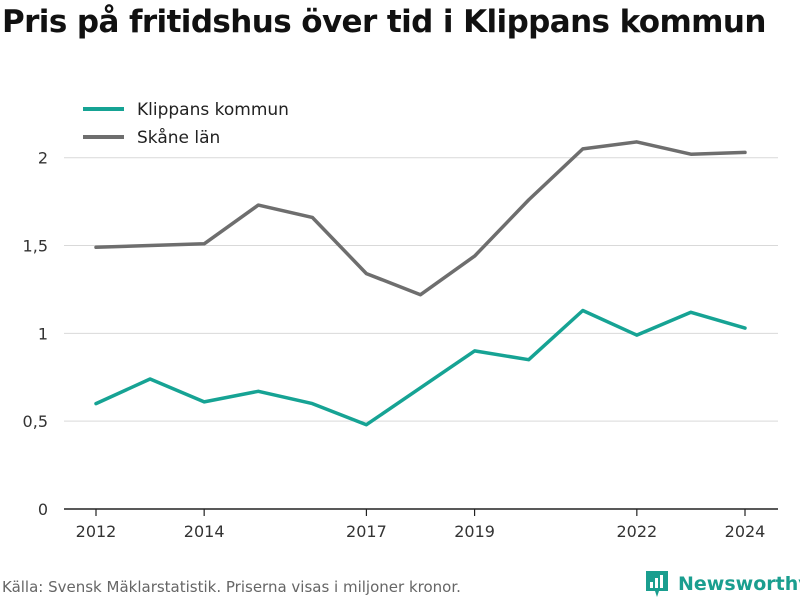  I want to click on x-tick-label: 2022, so click(636, 531).